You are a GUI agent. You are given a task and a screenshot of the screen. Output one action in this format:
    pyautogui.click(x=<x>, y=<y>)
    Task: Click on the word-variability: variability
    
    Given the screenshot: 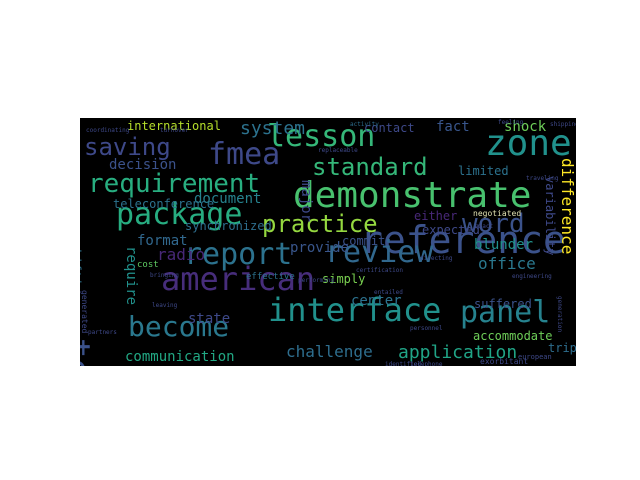 What is the action you would take?
    pyautogui.click(x=550, y=216)
    